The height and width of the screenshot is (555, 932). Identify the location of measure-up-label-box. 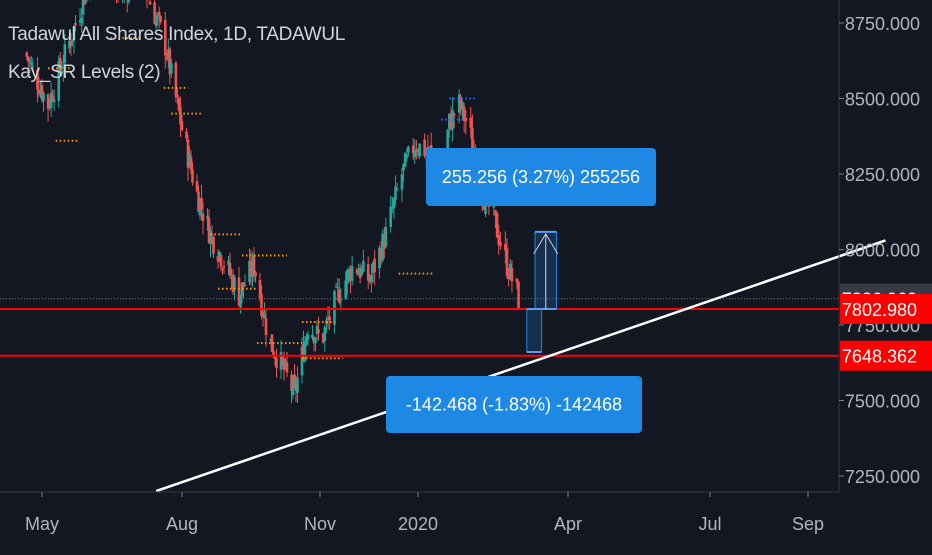
(541, 177).